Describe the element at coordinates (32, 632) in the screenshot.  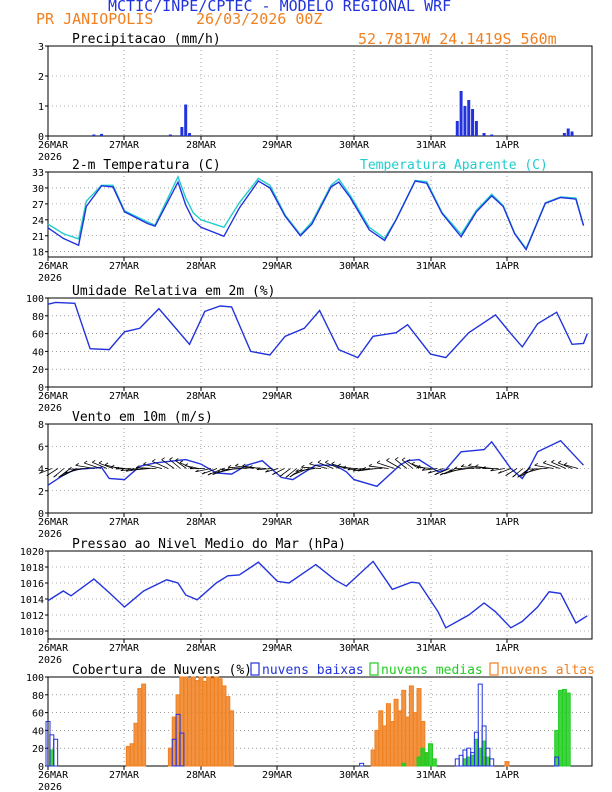
I see `y-tick-label: 1010` at that location.